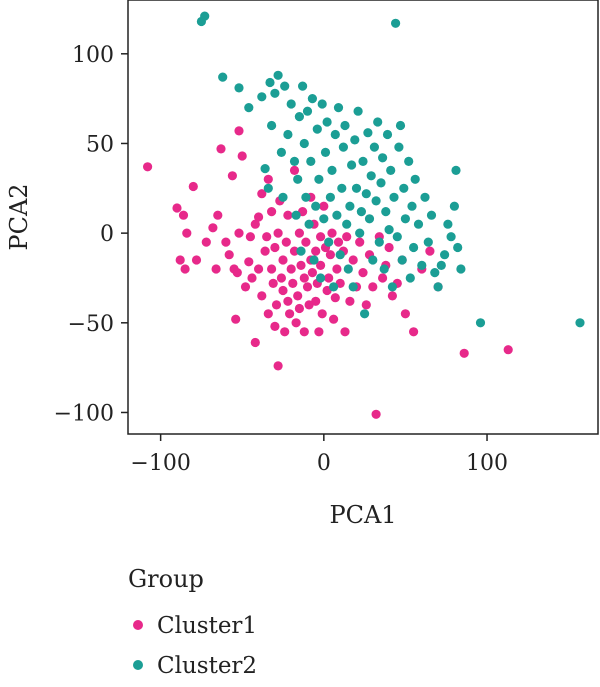 The height and width of the screenshot is (687, 600). I want to click on legend-items: Cluster1 Cluster2, so click(195, 646).